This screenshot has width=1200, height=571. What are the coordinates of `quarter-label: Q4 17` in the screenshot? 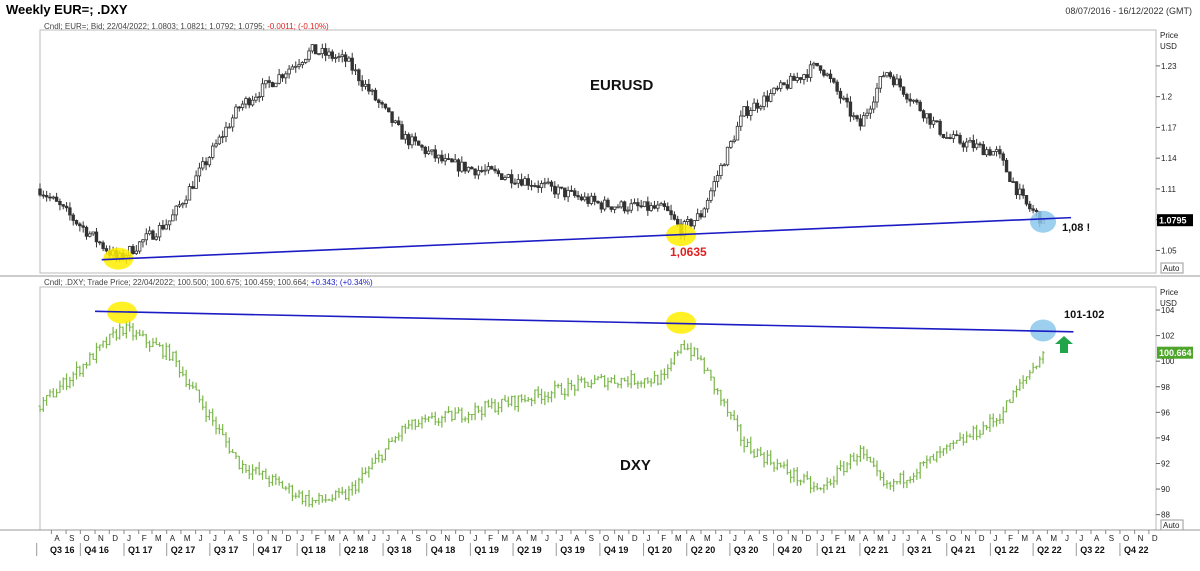 It's located at (270, 550).